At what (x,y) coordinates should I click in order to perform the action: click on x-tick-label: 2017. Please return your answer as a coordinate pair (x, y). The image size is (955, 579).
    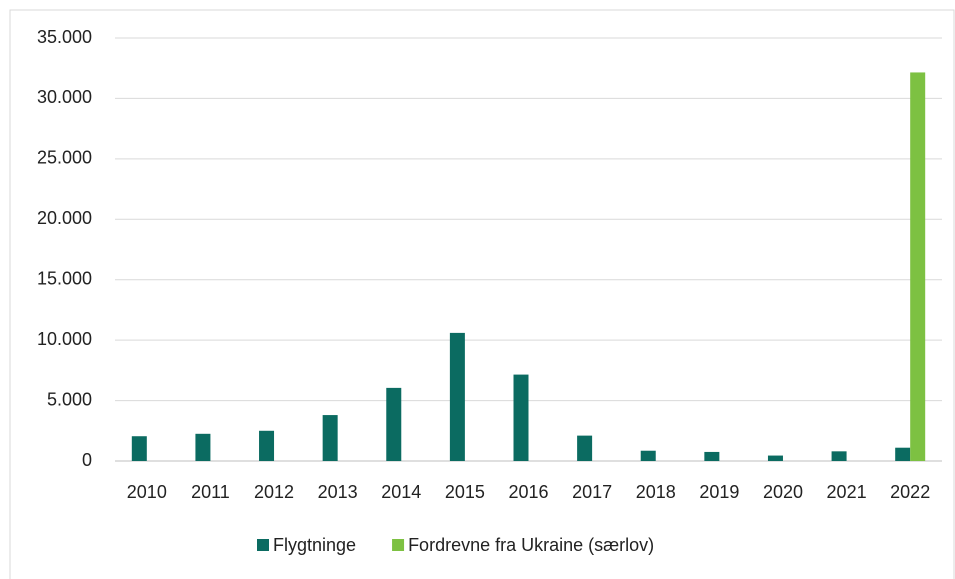
    Looking at the image, I should click on (592, 492).